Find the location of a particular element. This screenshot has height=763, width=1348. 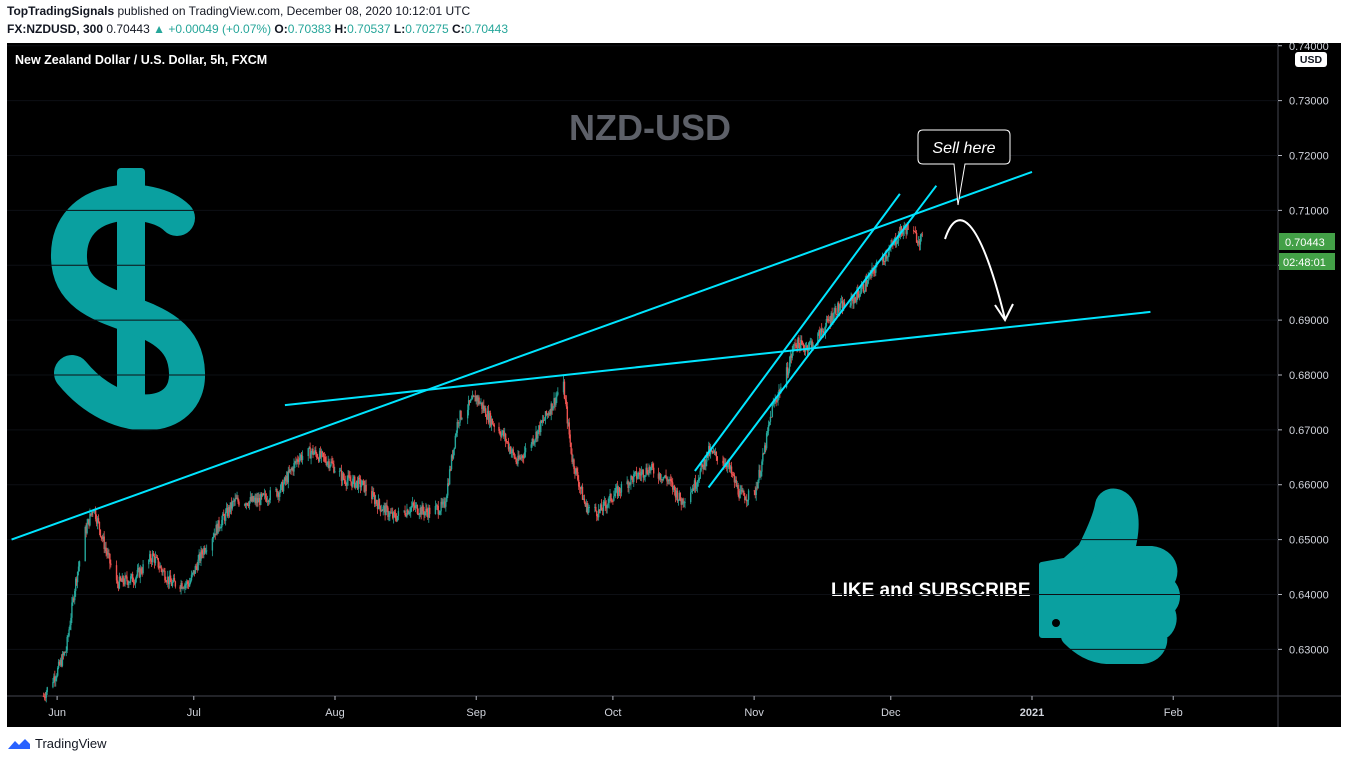

time-axis: Jun Jul Aug Sep Oct Nov Dec 2021 Feb is located at coordinates (615, 707).